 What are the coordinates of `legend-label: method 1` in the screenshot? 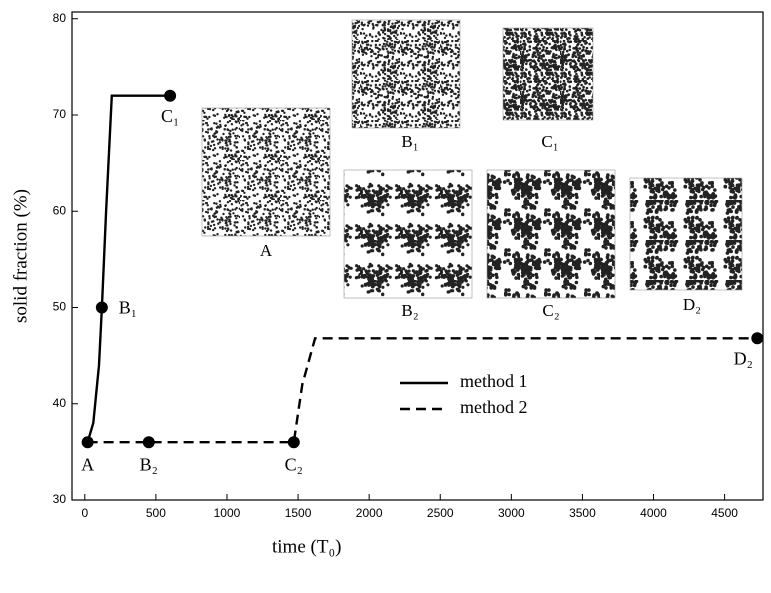 It's located at (494, 381).